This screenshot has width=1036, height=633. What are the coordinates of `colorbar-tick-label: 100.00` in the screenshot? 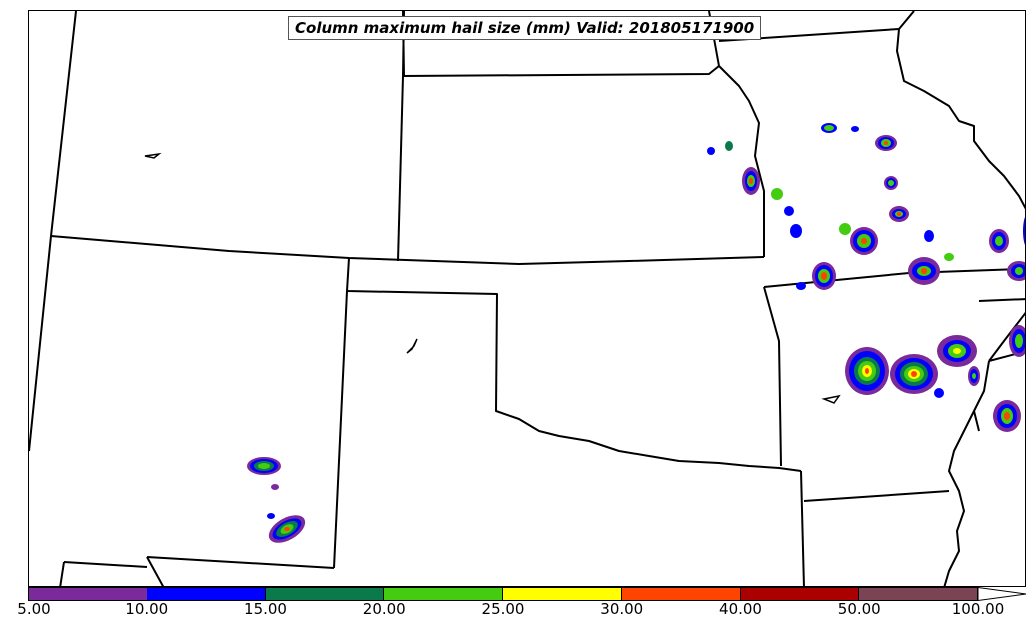 It's located at (978, 609).